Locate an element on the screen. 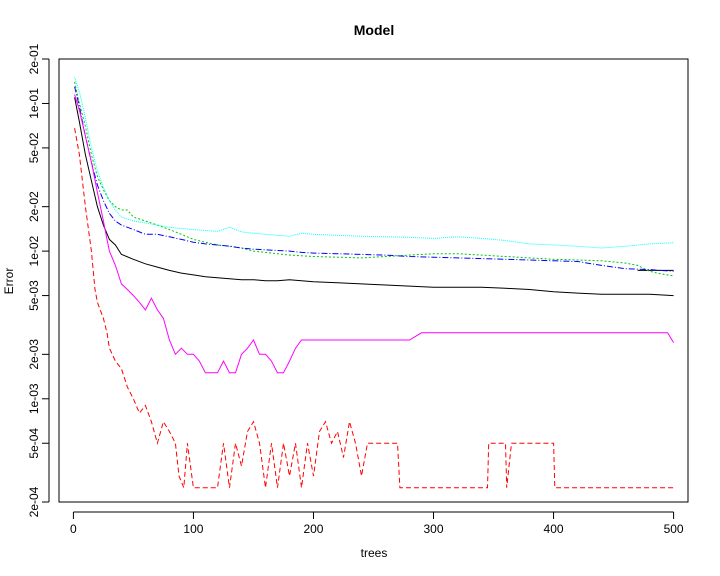  y-tick-label: 2e-03 is located at coordinates (34, 354).